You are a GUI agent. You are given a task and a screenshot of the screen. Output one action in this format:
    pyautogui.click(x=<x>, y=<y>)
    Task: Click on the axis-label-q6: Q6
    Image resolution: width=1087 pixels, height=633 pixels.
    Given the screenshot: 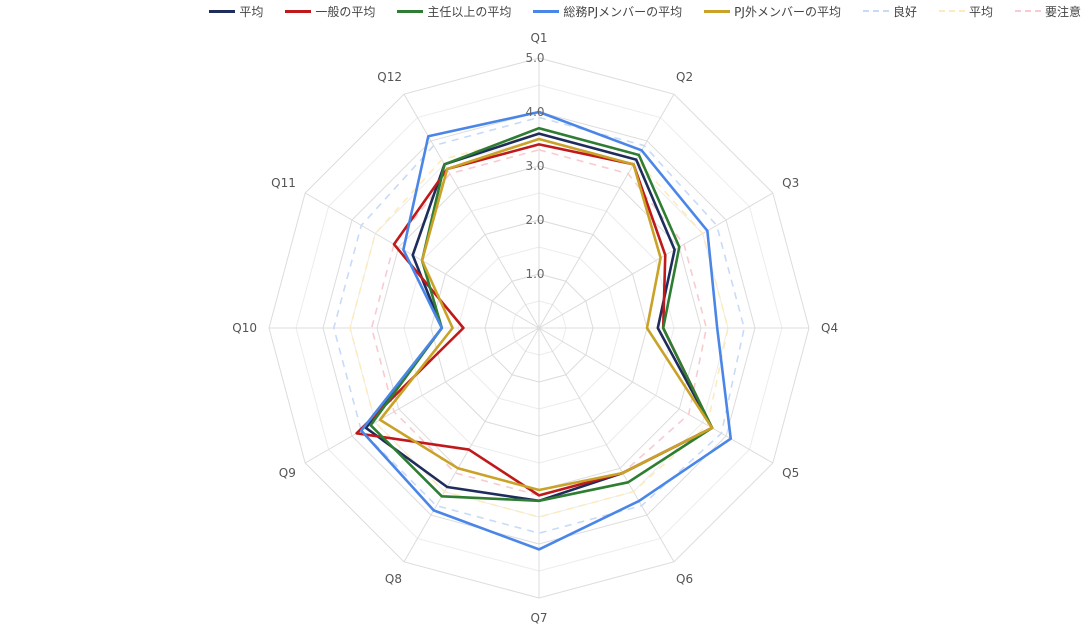 What is the action you would take?
    pyautogui.click(x=684, y=579)
    